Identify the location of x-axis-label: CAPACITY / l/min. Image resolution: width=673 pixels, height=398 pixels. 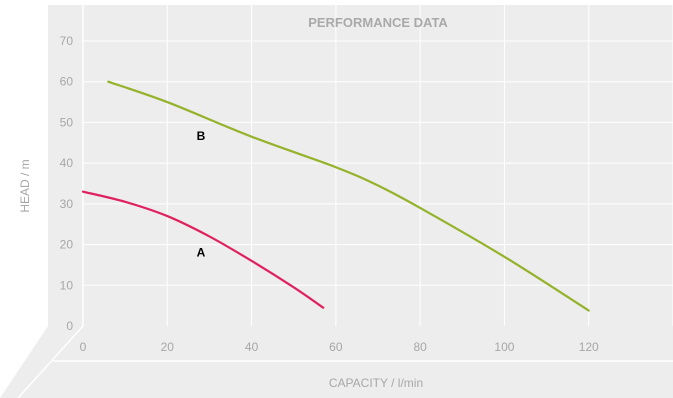
(376, 383).